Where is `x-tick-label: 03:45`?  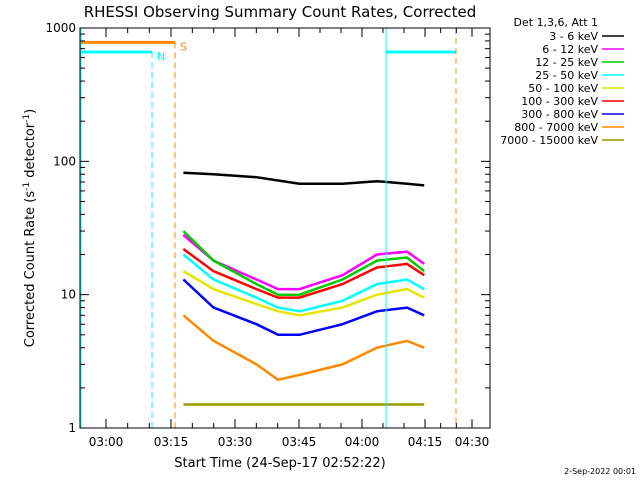
x-tick-label: 03:45 is located at coordinates (299, 442).